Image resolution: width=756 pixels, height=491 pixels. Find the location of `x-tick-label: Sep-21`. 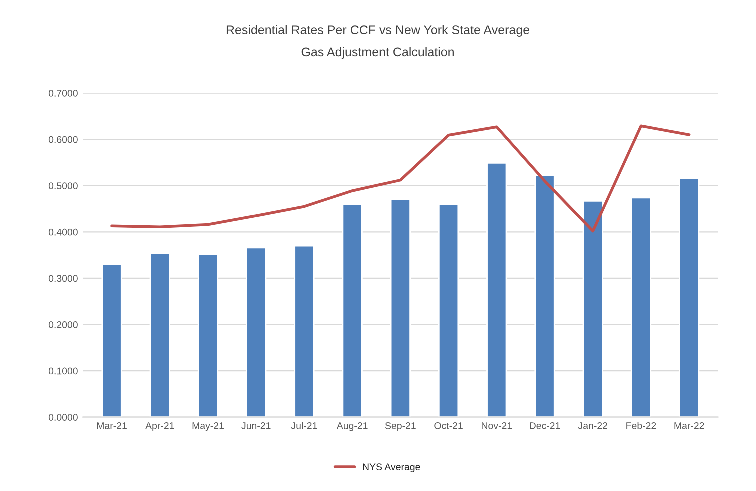

x-tick-label: Sep-21 is located at coordinates (400, 427).